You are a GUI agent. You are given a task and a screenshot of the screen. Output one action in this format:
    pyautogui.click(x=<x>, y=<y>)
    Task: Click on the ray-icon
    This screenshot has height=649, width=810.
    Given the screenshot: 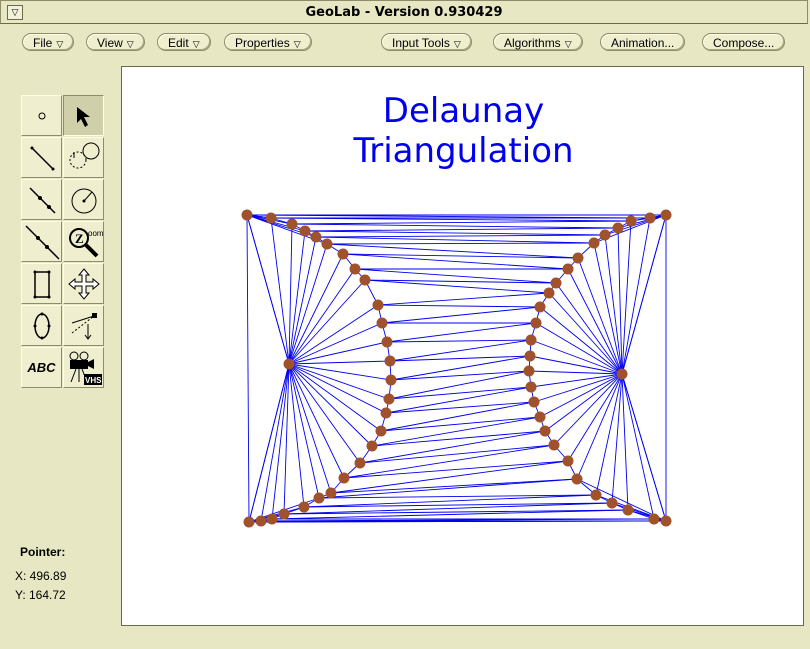 What is the action you would take?
    pyautogui.click(x=42, y=200)
    